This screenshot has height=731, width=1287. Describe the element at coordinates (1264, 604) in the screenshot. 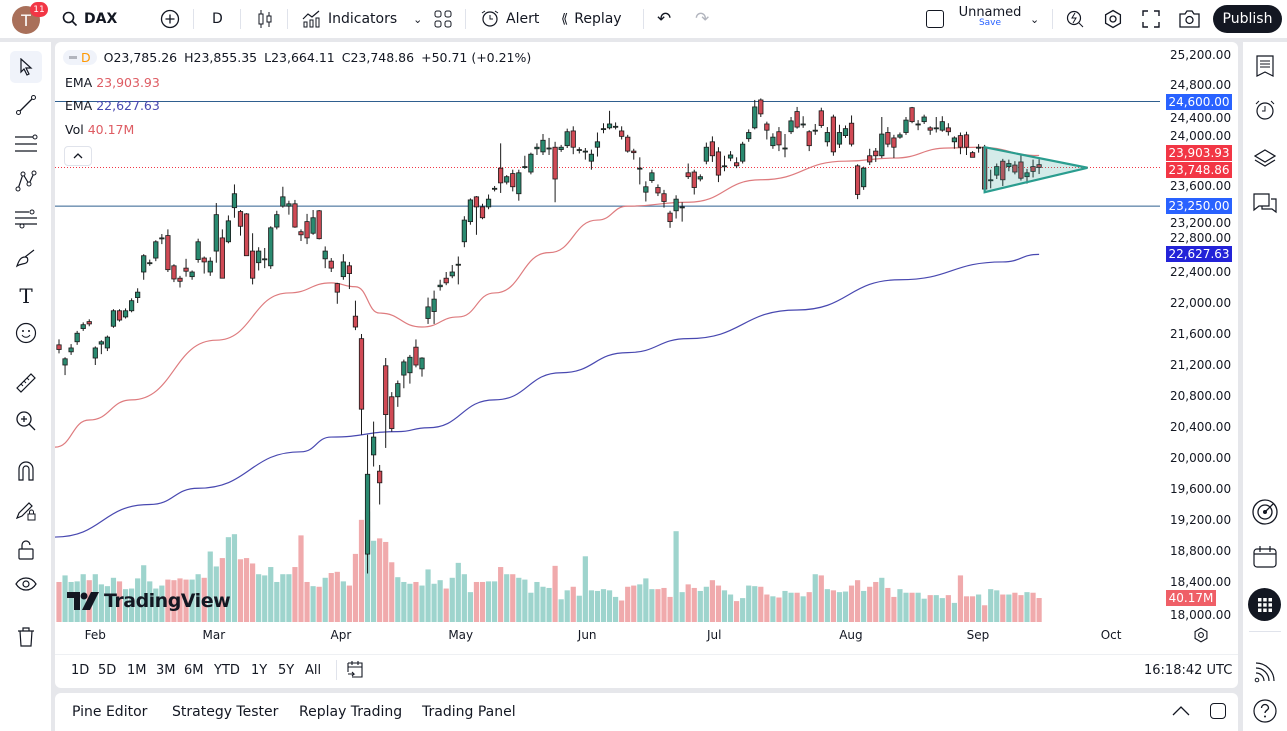

I see `products-button` at that location.